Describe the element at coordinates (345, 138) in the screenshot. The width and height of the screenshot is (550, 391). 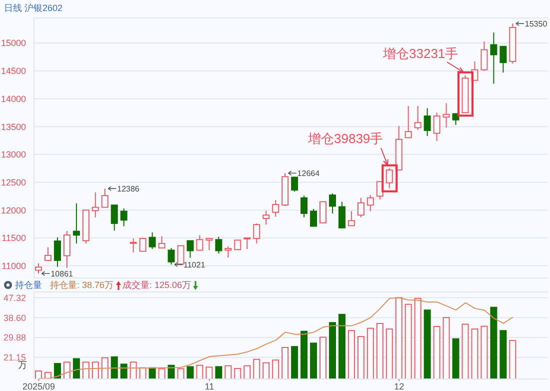
I see `annotation: 增仓39839手` at that location.